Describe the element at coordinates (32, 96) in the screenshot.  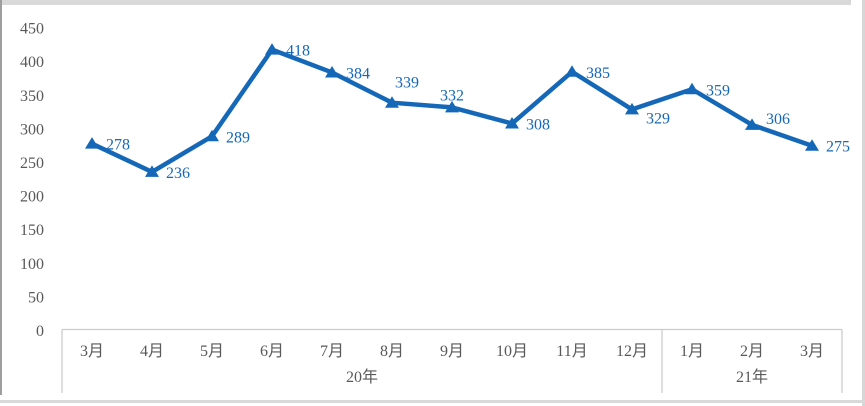
I see `y-axis-tick-label: 350` at that location.